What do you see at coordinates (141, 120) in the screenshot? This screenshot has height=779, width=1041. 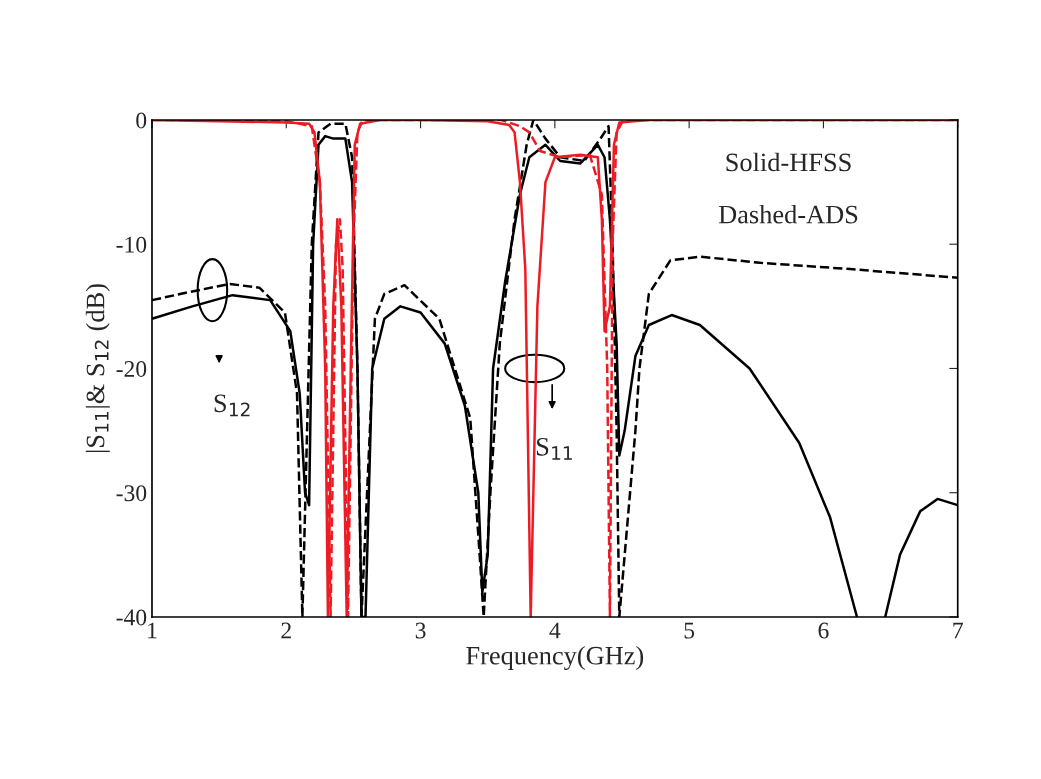 I see `y-tick-label: 0` at bounding box center [141, 120].